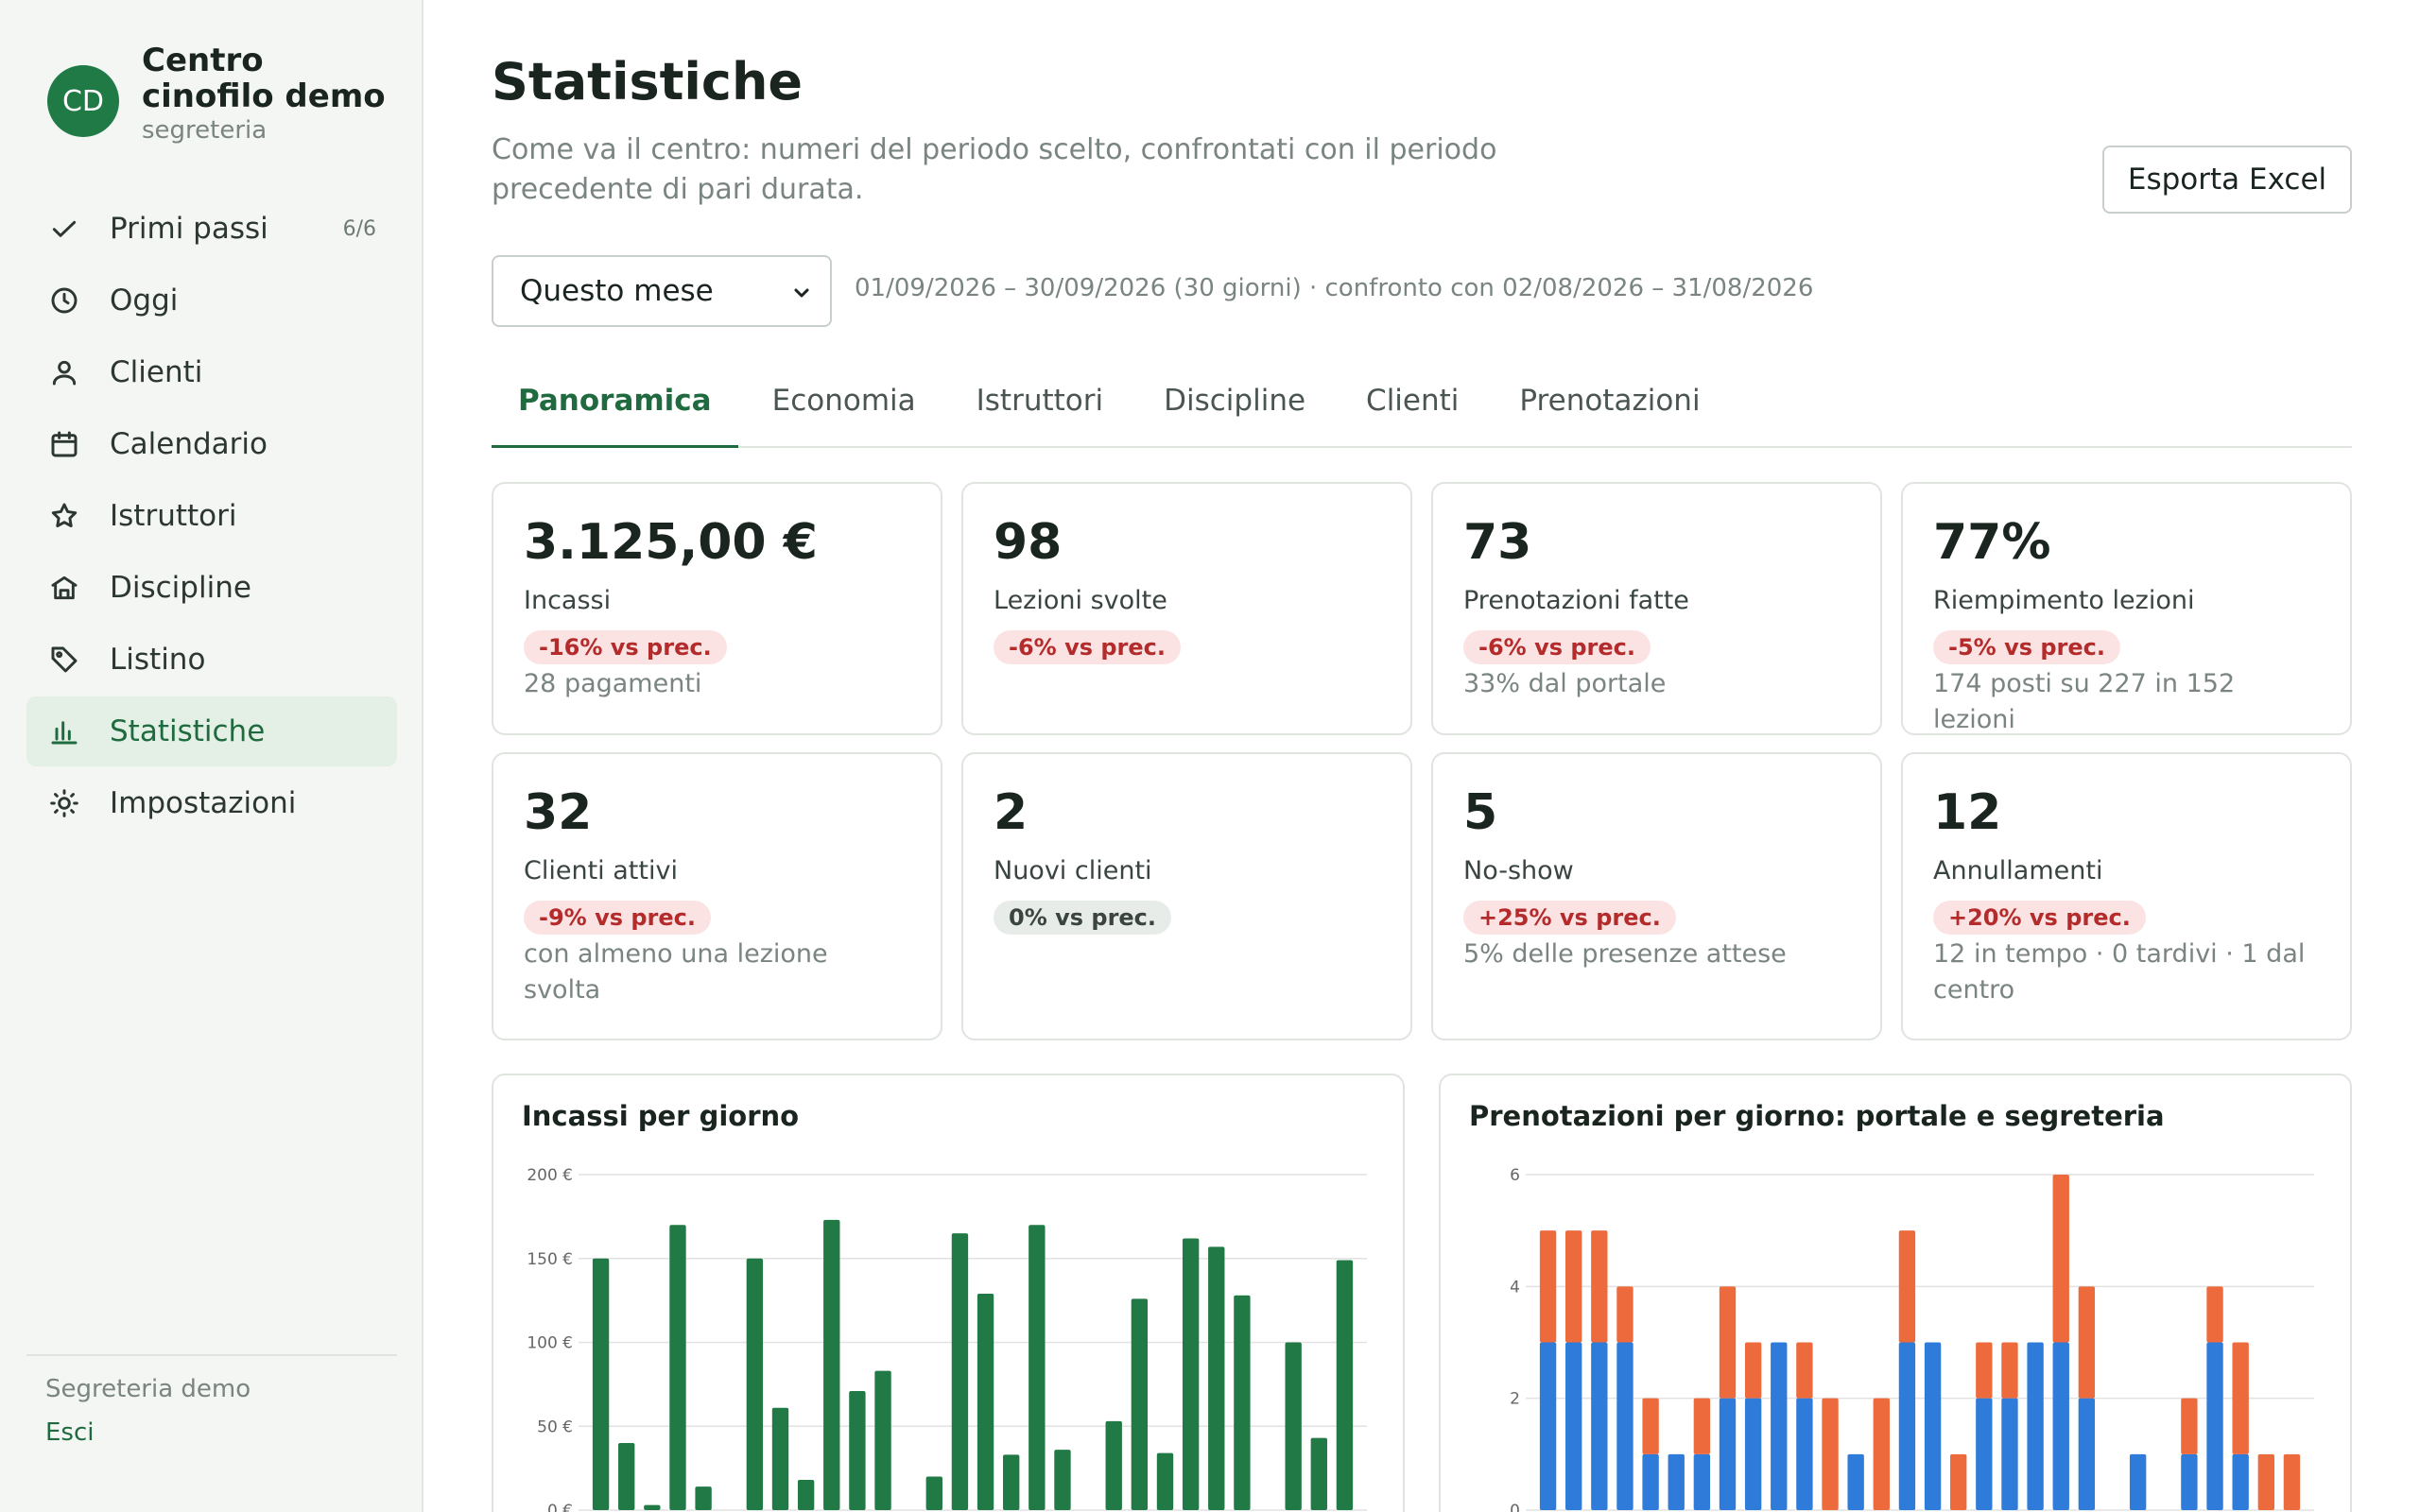  What do you see at coordinates (359, 228) in the screenshot?
I see `sidebar-item-count: 6/6` at bounding box center [359, 228].